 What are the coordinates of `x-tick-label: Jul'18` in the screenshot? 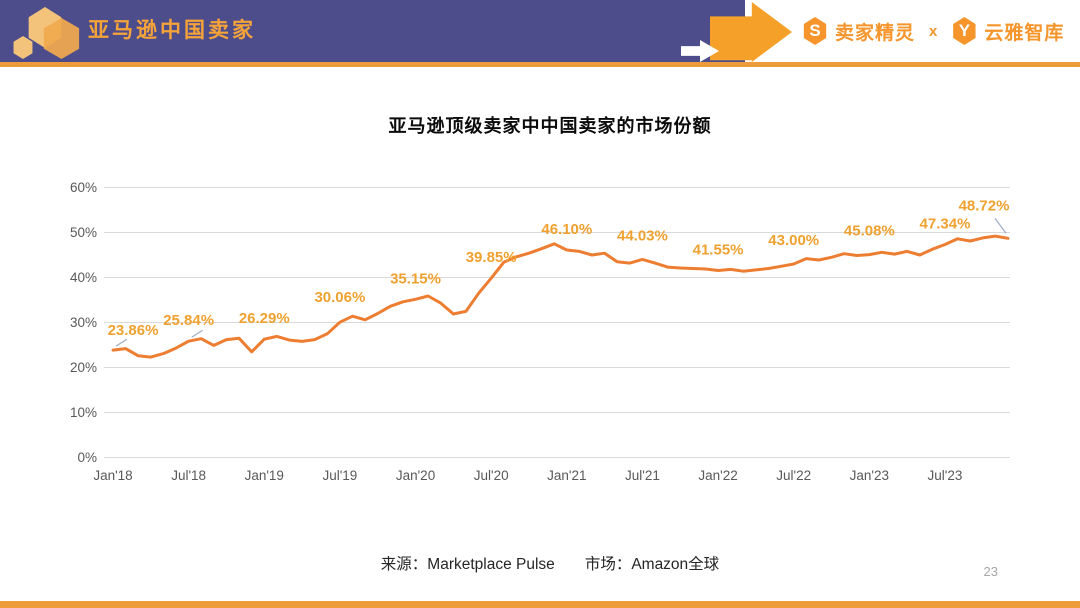 It's located at (188, 475).